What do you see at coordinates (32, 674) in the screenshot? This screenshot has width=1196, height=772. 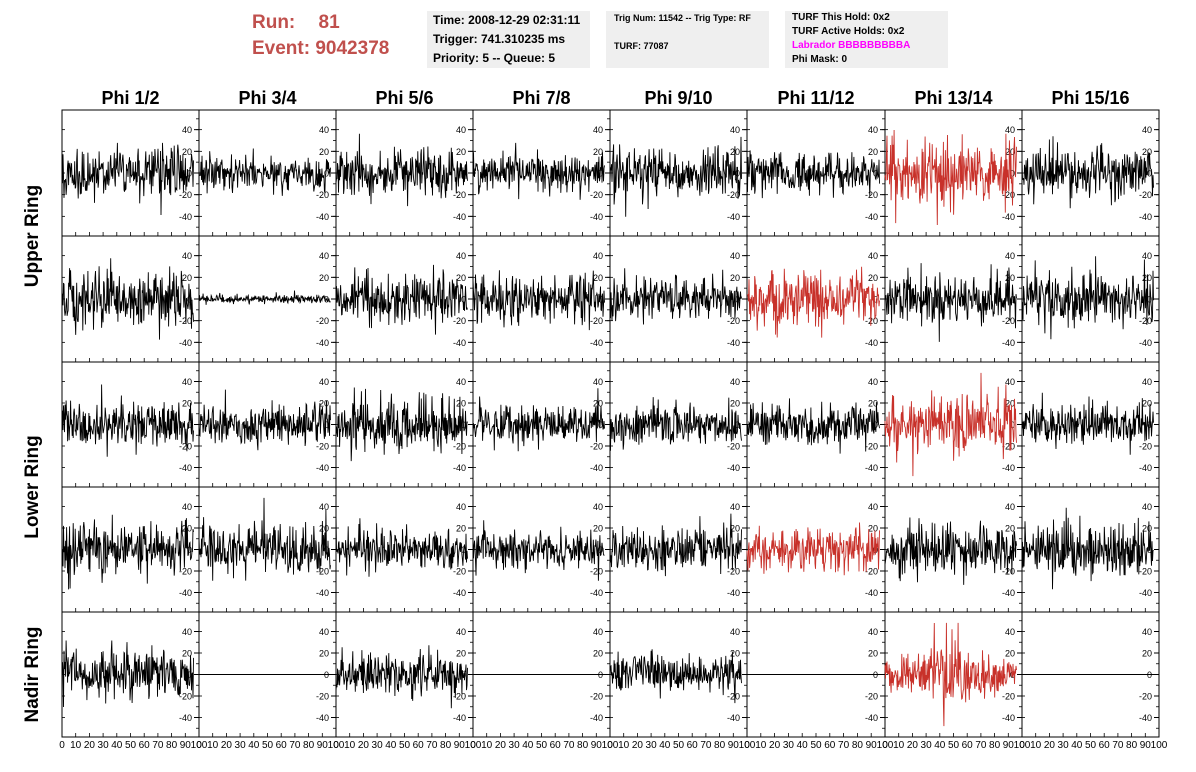 I see `ring-label: Nadir Ring` at bounding box center [32, 674].